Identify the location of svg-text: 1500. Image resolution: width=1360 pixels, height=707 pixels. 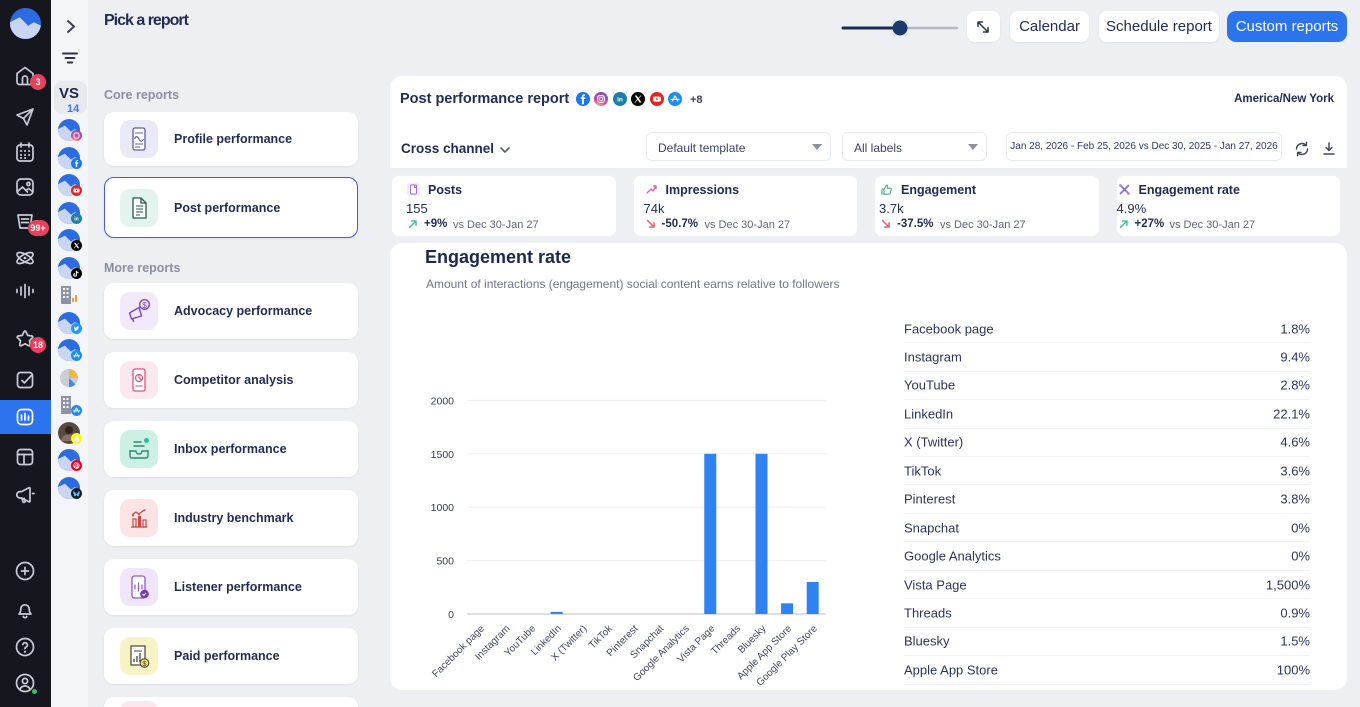
(443, 455).